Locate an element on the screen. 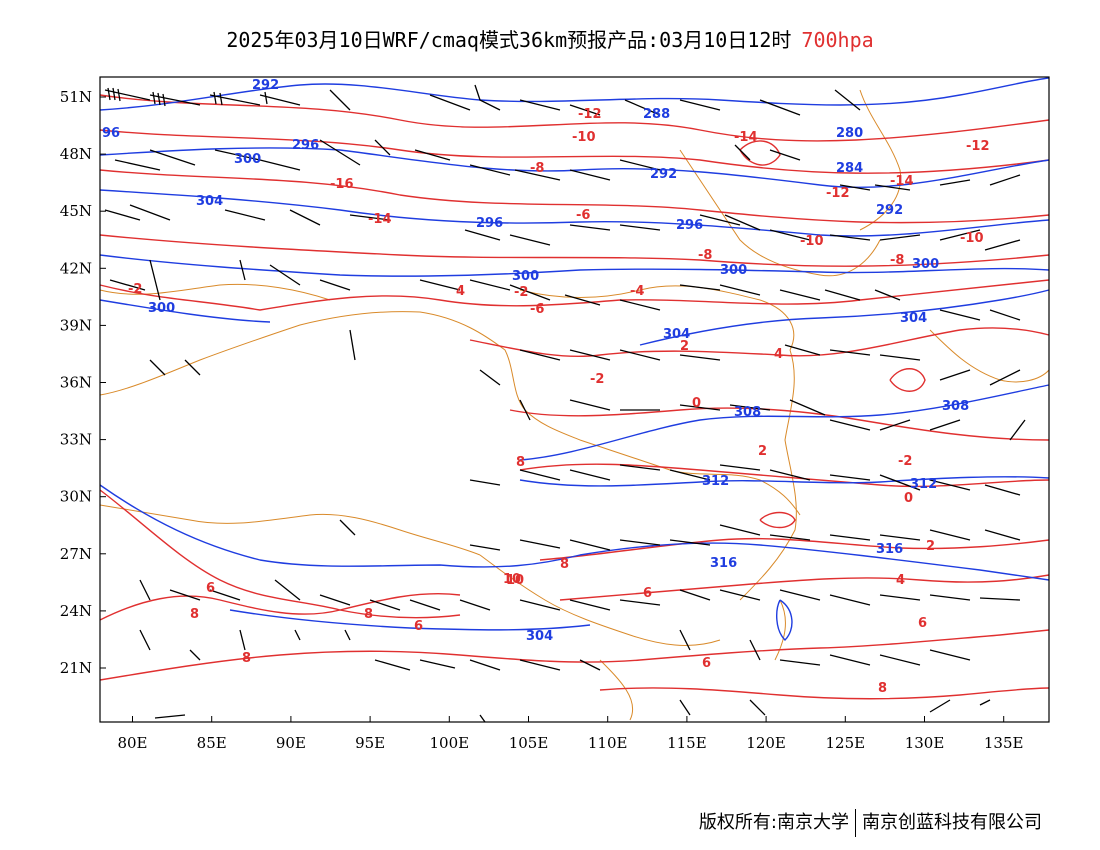 Image resolution: width=1100 pixels, height=850 pixels. latitude-label: 39N is located at coordinates (76, 325).